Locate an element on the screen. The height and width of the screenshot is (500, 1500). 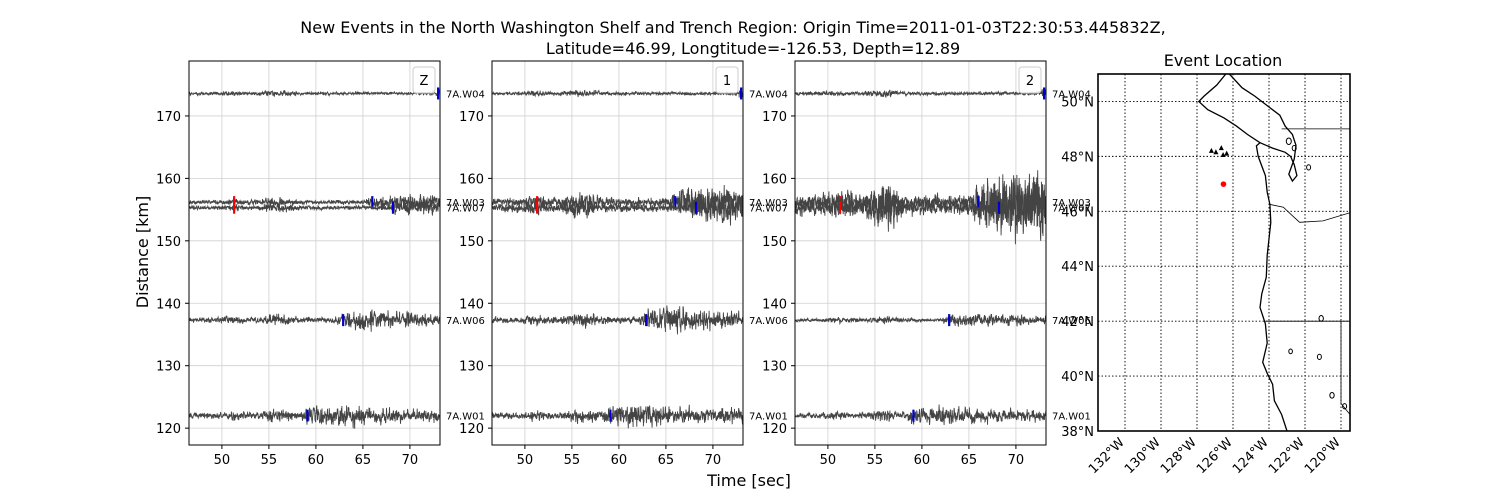
legend-label: Z is located at coordinates (424, 81).